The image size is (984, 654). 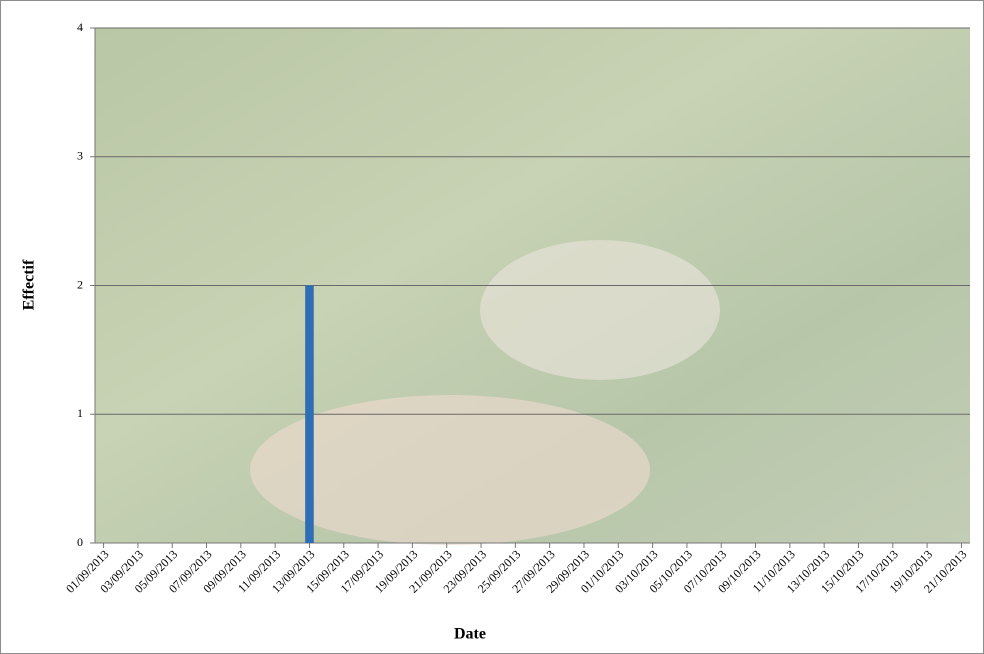 What do you see at coordinates (80, 542) in the screenshot?
I see `y-tick-label: 0` at bounding box center [80, 542].